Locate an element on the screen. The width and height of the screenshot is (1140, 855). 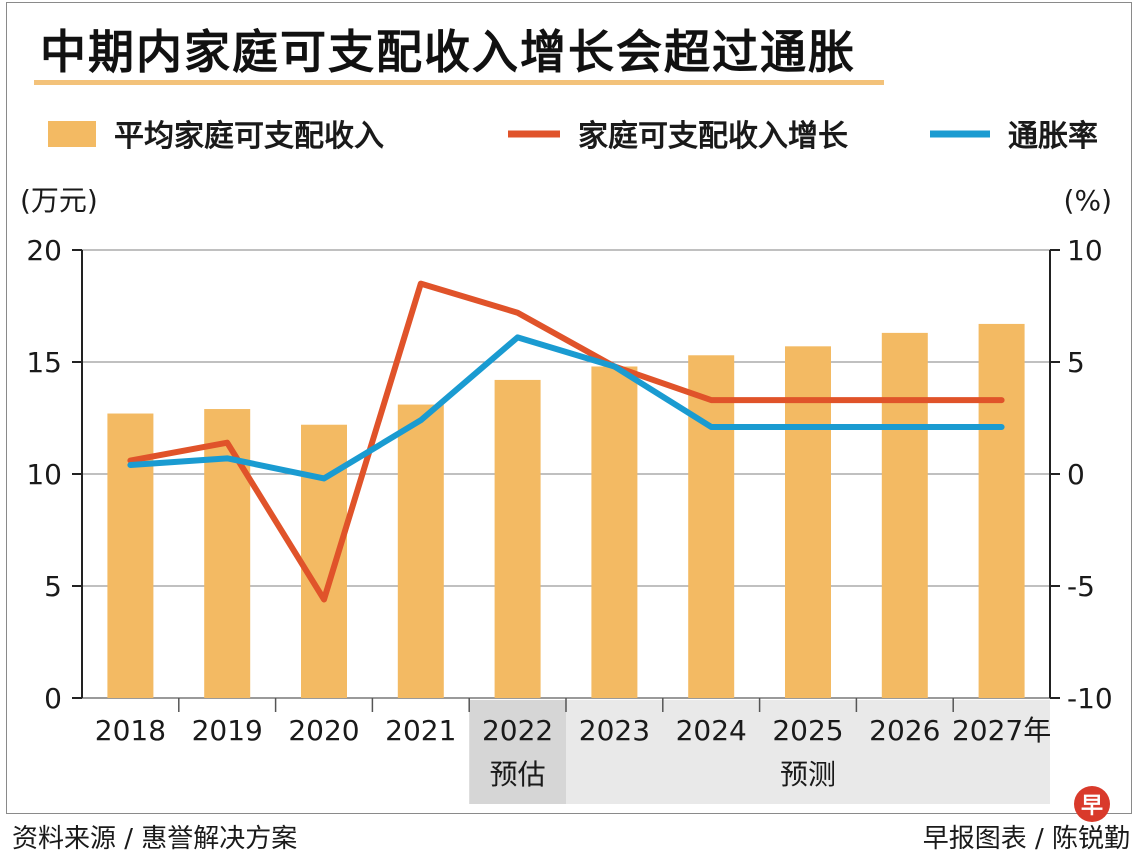
category-label-2025: 2025 is located at coordinates (807, 730).